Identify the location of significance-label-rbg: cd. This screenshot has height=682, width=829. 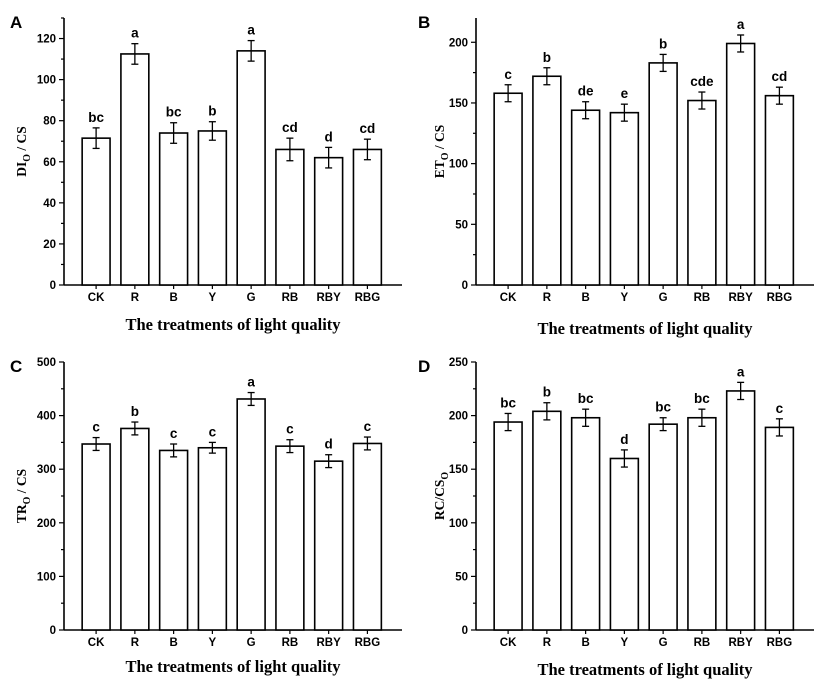
(368, 128).